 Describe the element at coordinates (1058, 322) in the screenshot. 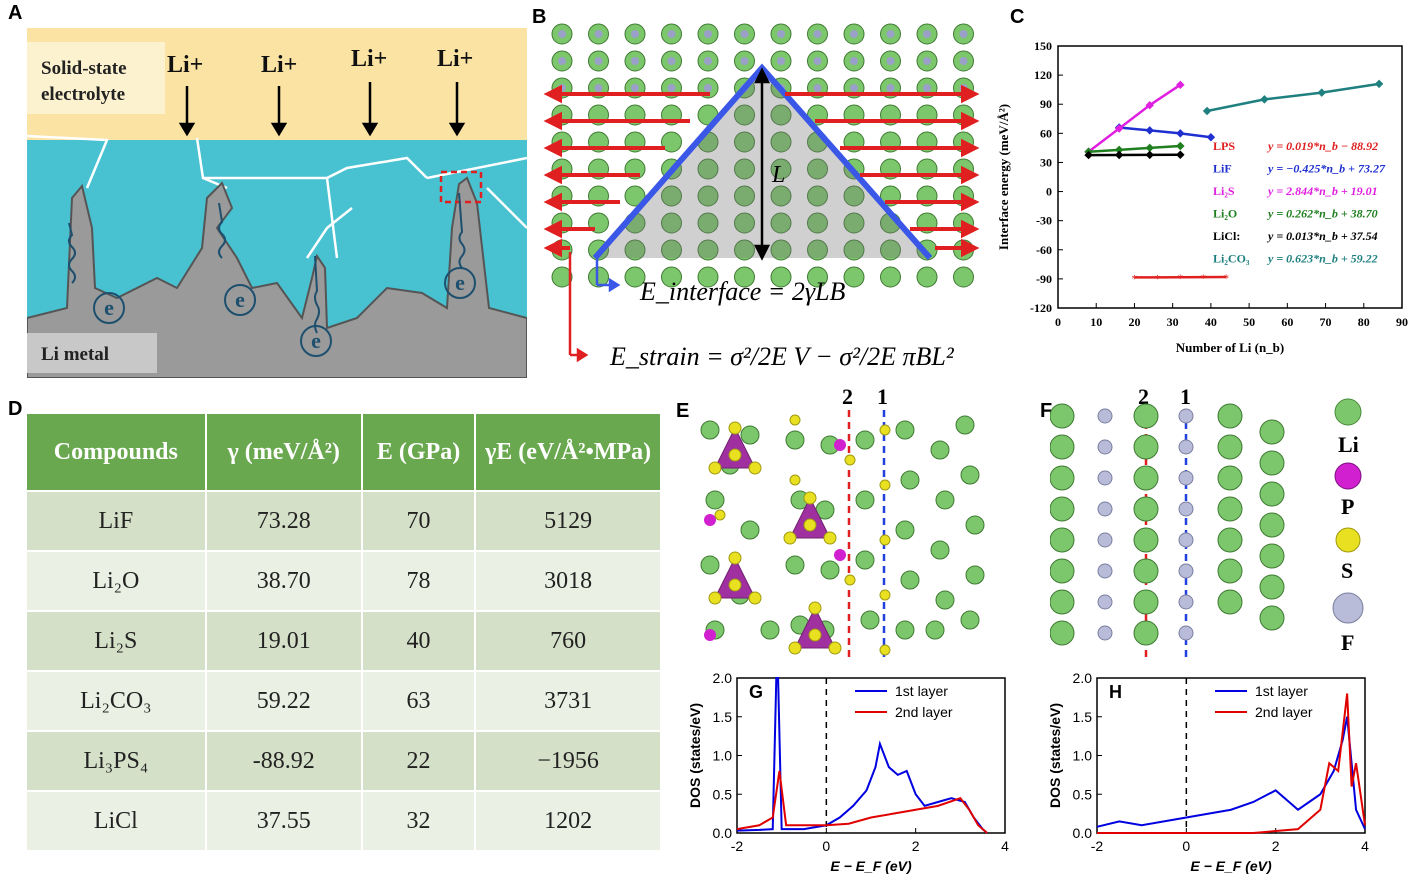

I see `c-x-tick-label: 0` at that location.